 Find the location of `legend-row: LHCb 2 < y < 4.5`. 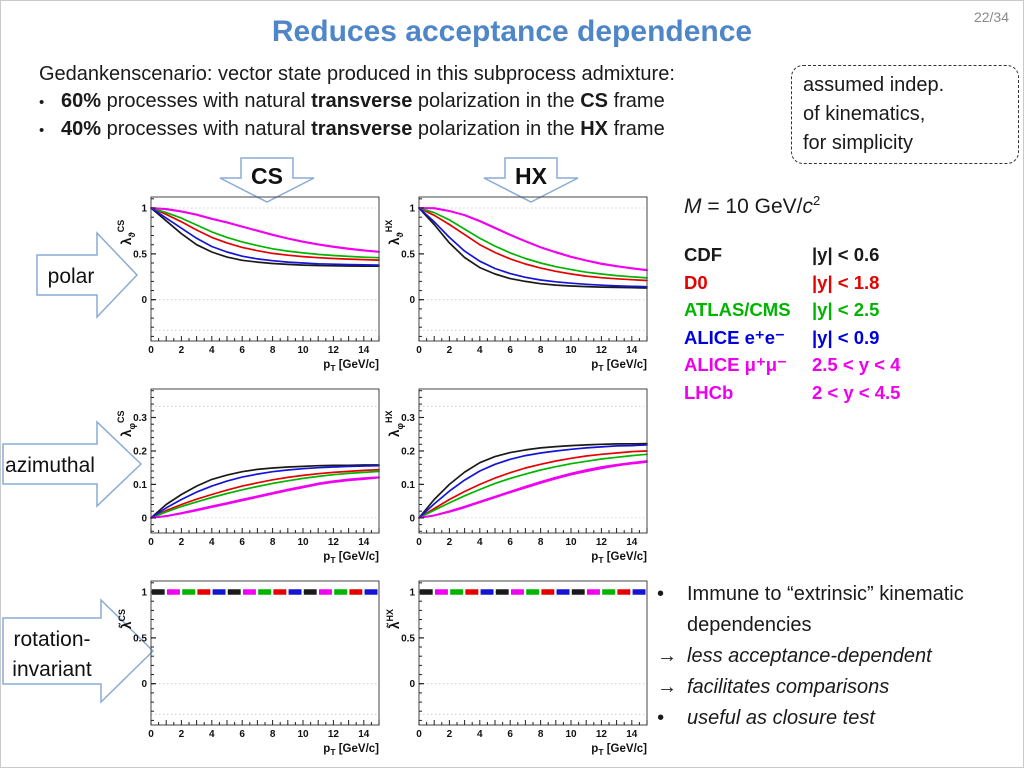

legend-row: LHCb 2 < y < 4.5 is located at coordinates (849, 393).